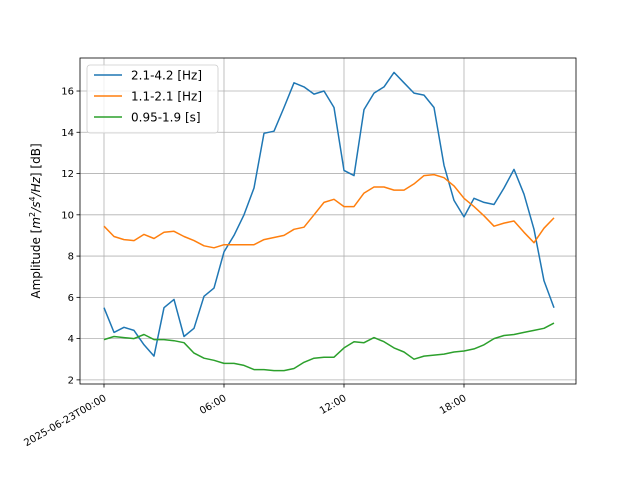 Image resolution: width=640 pixels, height=480 pixels. What do you see at coordinates (245, 416) in the screenshot?
I see `x-axis-ticks: 2025-06-23T00:00 06:00 12:00 18:00` at bounding box center [245, 416].